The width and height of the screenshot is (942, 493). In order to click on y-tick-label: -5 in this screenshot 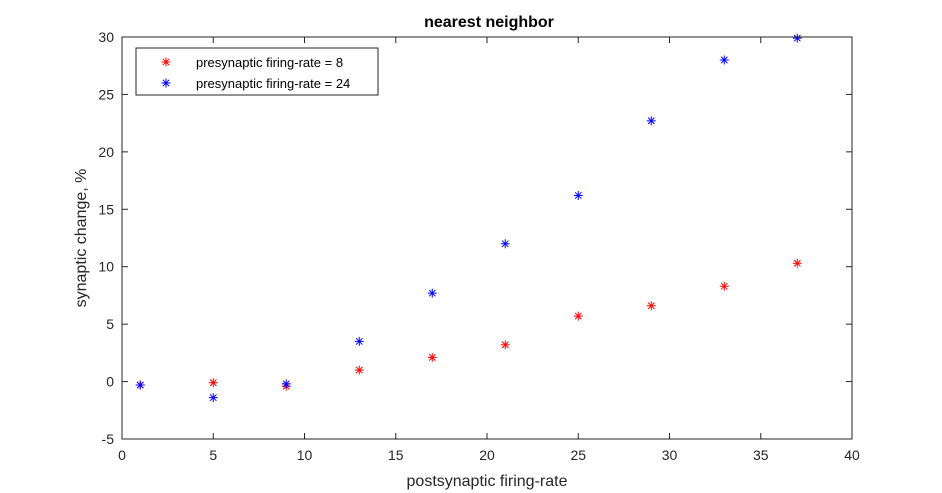, I will do `click(108, 439)`.